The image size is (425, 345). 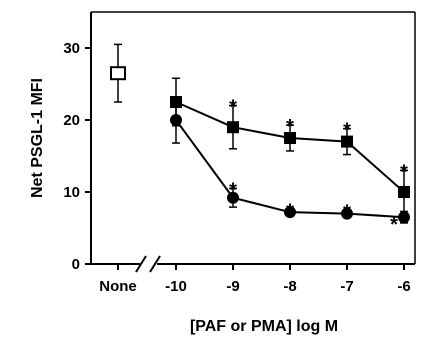 What do you see at coordinates (37, 138) in the screenshot?
I see `y-axis-label: Net PSGL-1 MFI` at bounding box center [37, 138].